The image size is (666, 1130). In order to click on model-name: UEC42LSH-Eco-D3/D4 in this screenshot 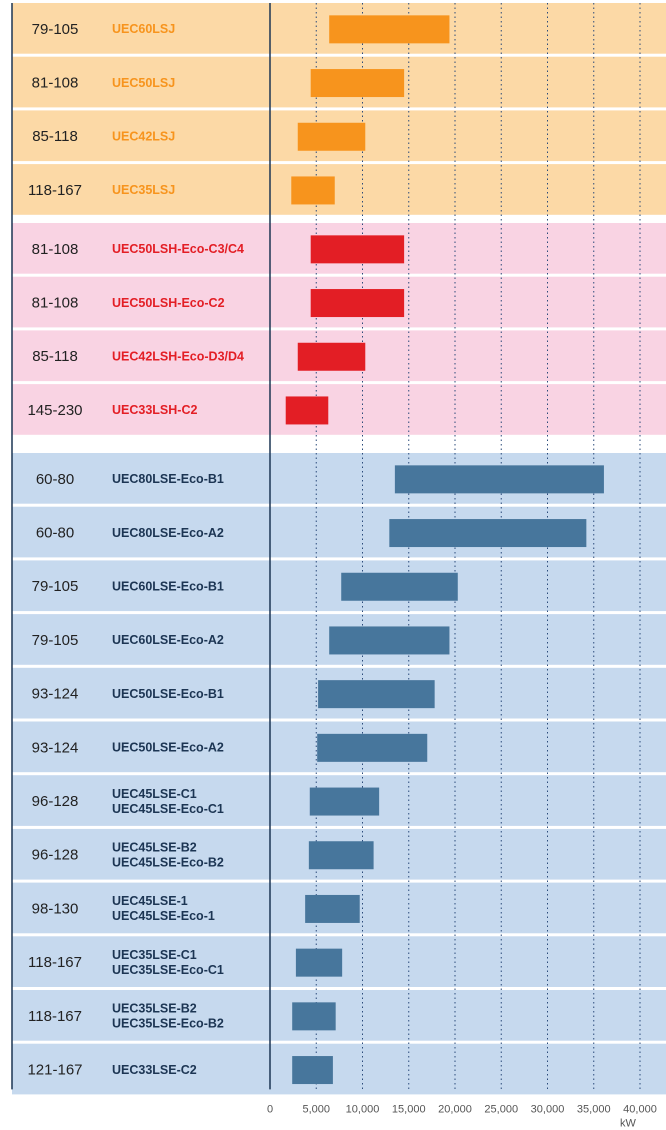, I will do `click(178, 357)`.